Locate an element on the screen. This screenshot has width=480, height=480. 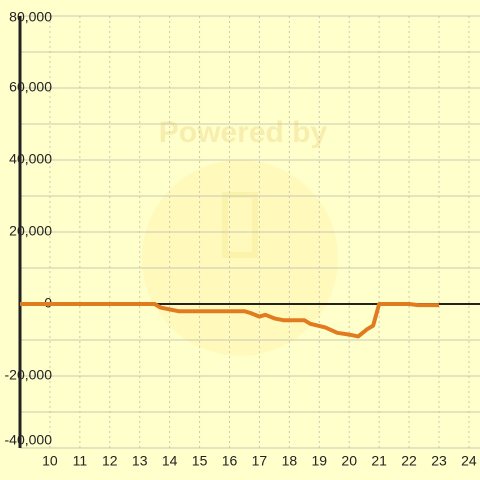
y-tick-label: 80,000 is located at coordinates (30, 17).